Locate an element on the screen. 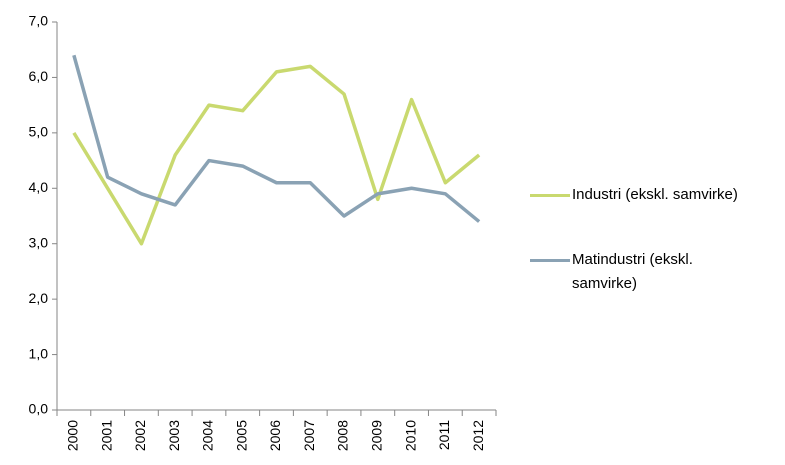 The image size is (785, 465). x-tick-label: 2004 is located at coordinates (208, 435).